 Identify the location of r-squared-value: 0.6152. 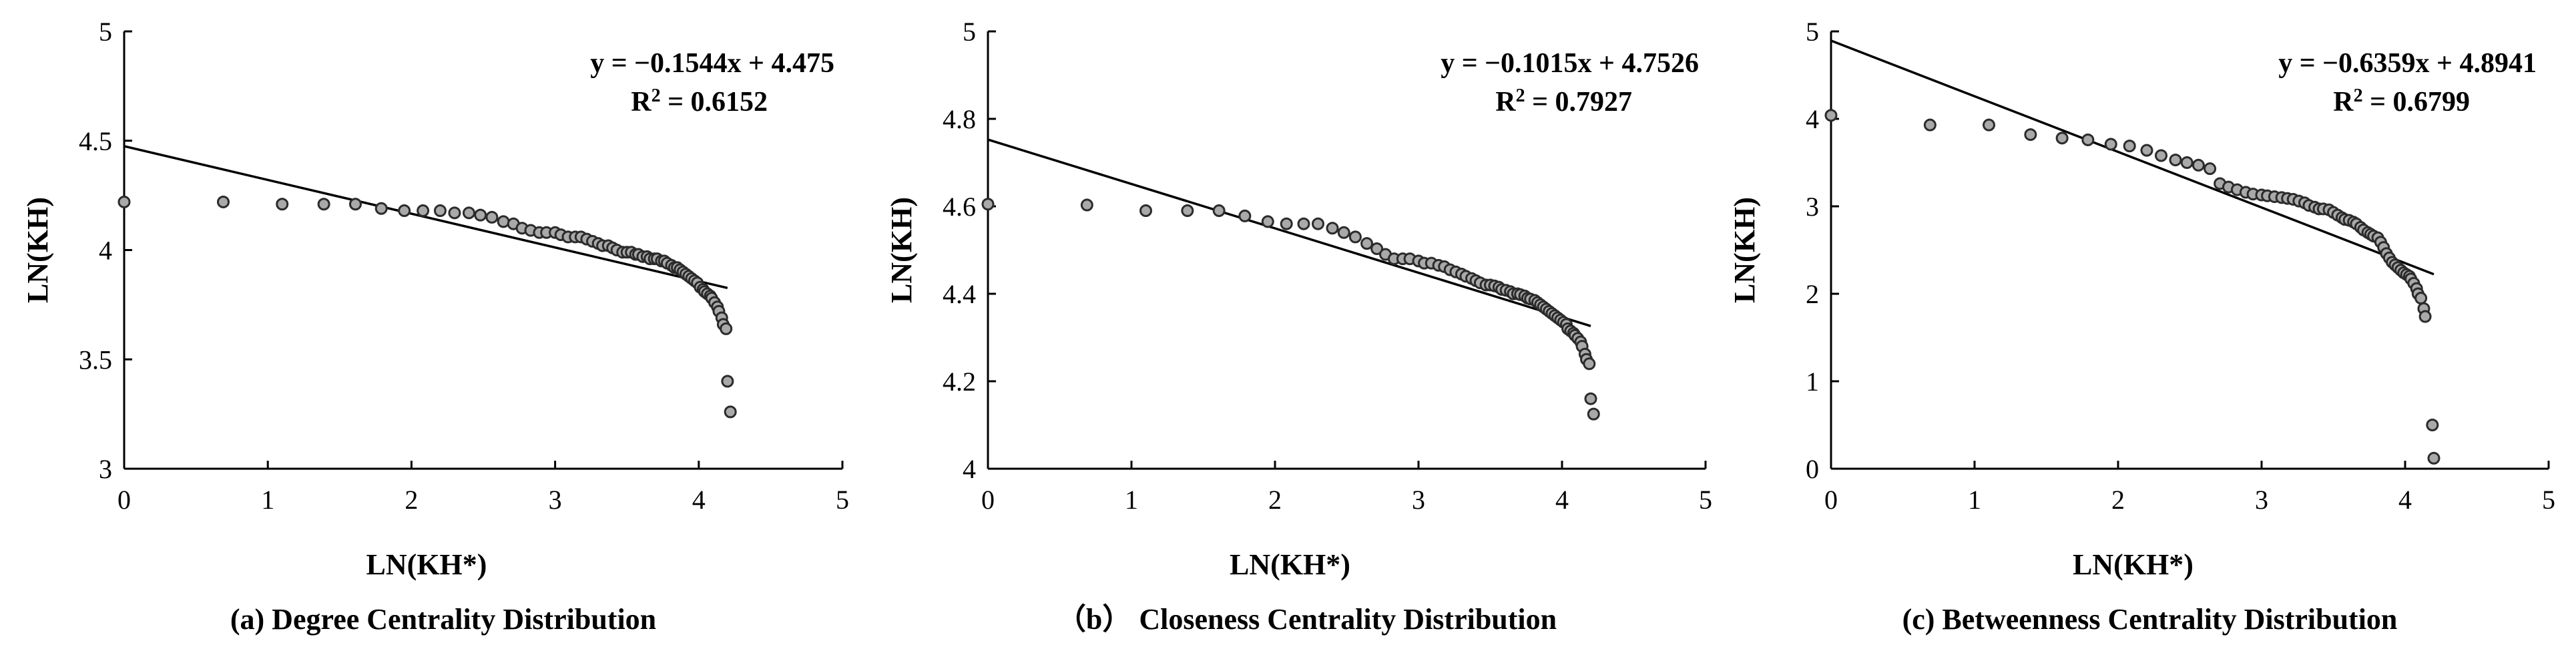
(729, 102).